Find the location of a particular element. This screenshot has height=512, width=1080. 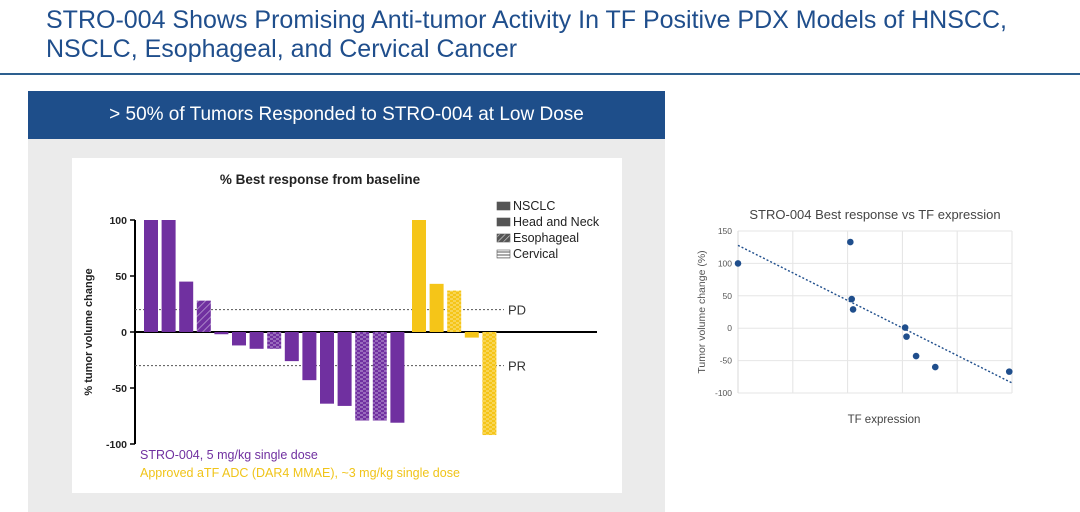

waterfall-title: % Best response from baseline is located at coordinates (320, 179).